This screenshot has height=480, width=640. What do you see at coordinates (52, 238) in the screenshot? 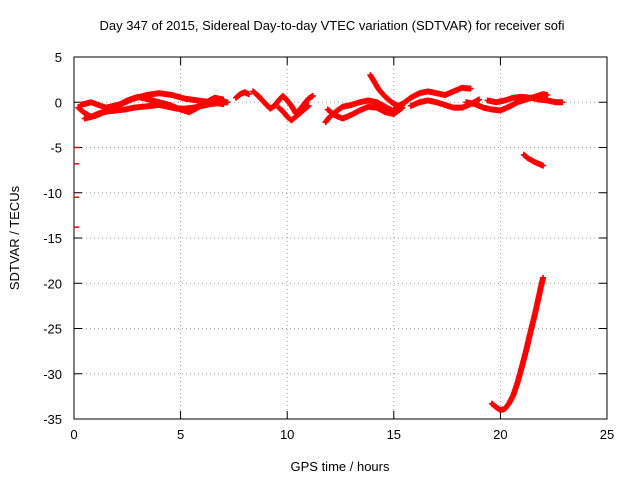
I see `y-tick-label: -15` at bounding box center [52, 238].